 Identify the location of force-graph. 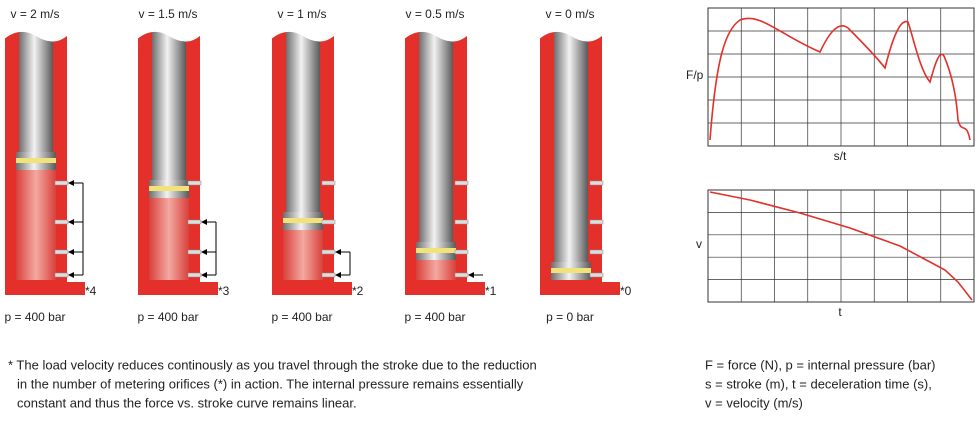
(841, 77).